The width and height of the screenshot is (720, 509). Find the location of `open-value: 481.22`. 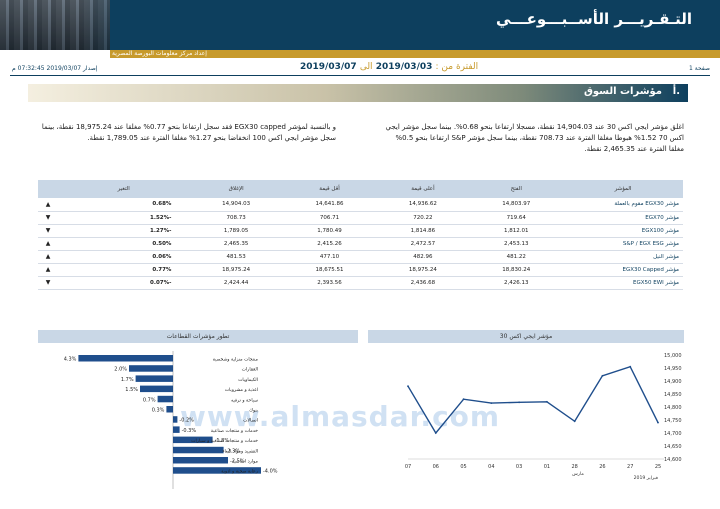

open-value: 481.22 is located at coordinates (516, 257).